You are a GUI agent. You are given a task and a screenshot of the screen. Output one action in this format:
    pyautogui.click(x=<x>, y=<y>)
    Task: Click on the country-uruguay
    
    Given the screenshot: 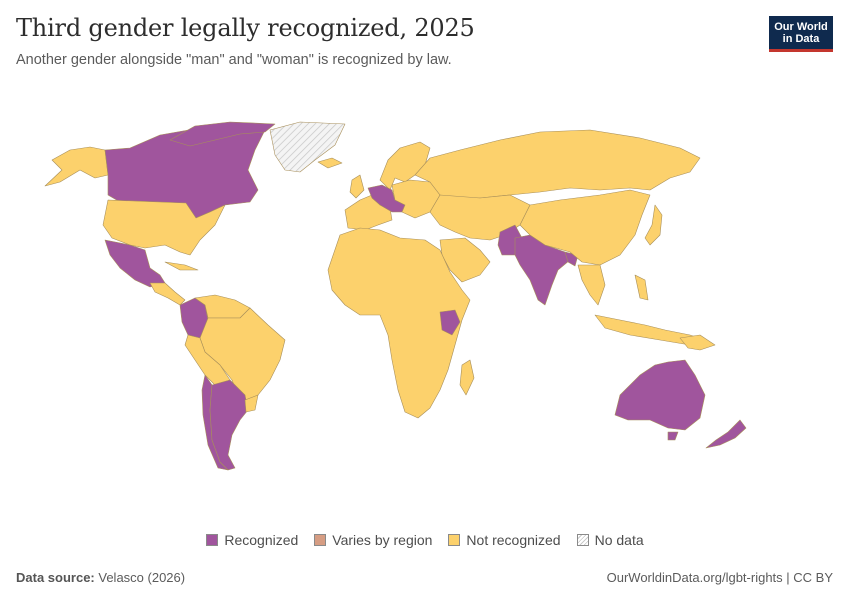 What is the action you would take?
    pyautogui.click(x=251, y=403)
    